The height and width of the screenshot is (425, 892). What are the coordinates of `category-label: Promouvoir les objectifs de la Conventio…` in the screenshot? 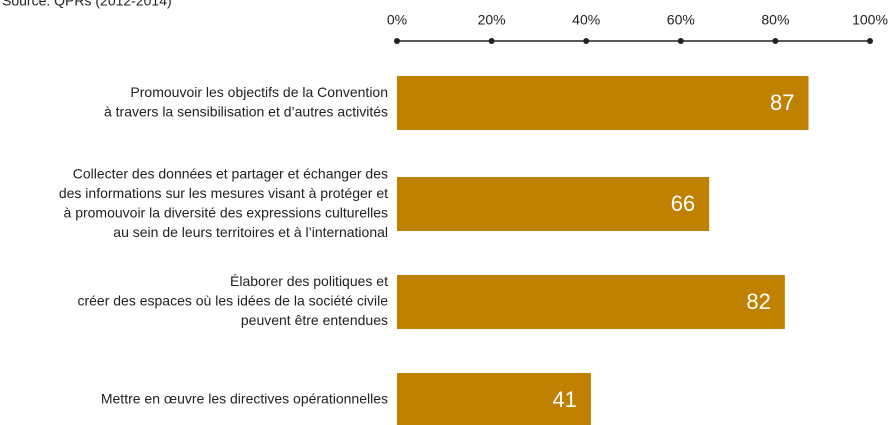 It's located at (259, 92).